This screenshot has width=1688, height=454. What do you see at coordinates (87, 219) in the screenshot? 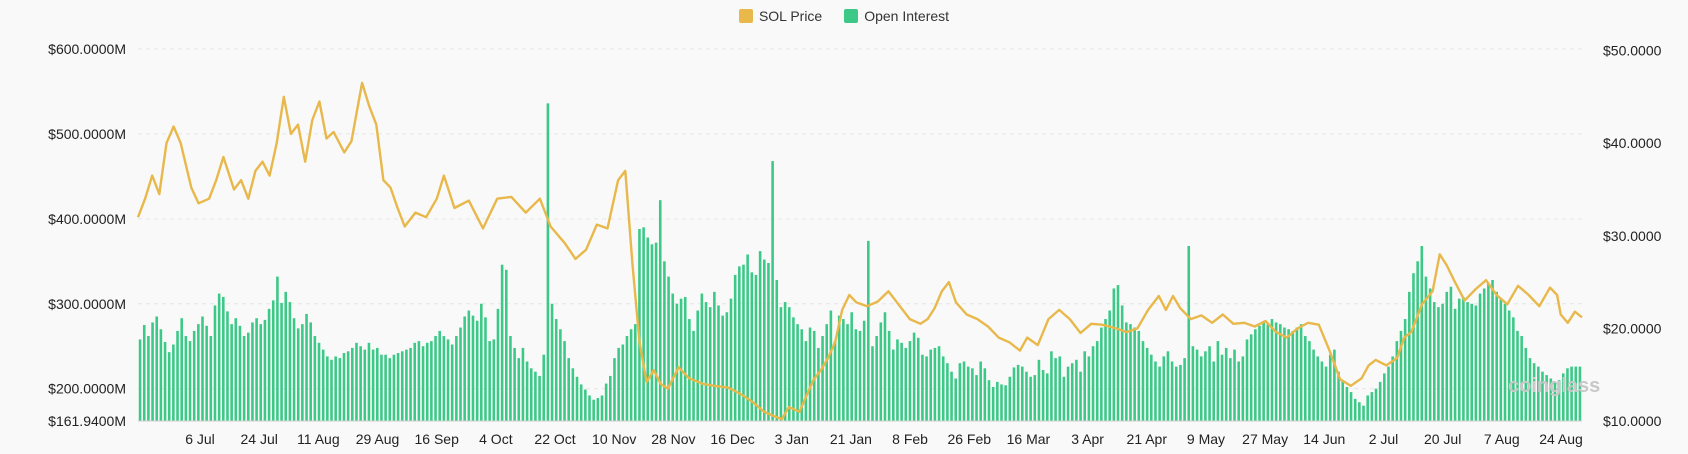
I see `left-tick-label: $400.0000M` at bounding box center [87, 219].